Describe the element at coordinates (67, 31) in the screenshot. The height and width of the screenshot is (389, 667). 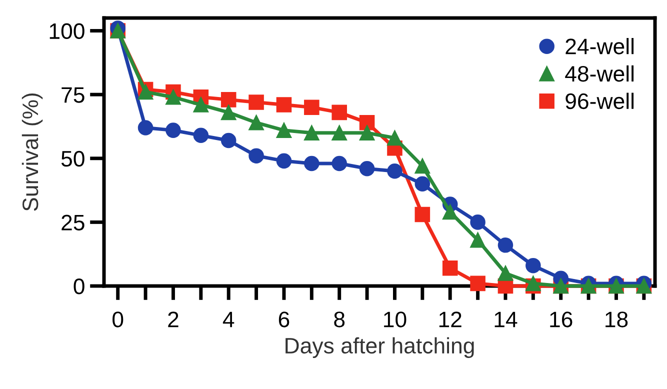
I see `y-tick-label: 100` at that location.